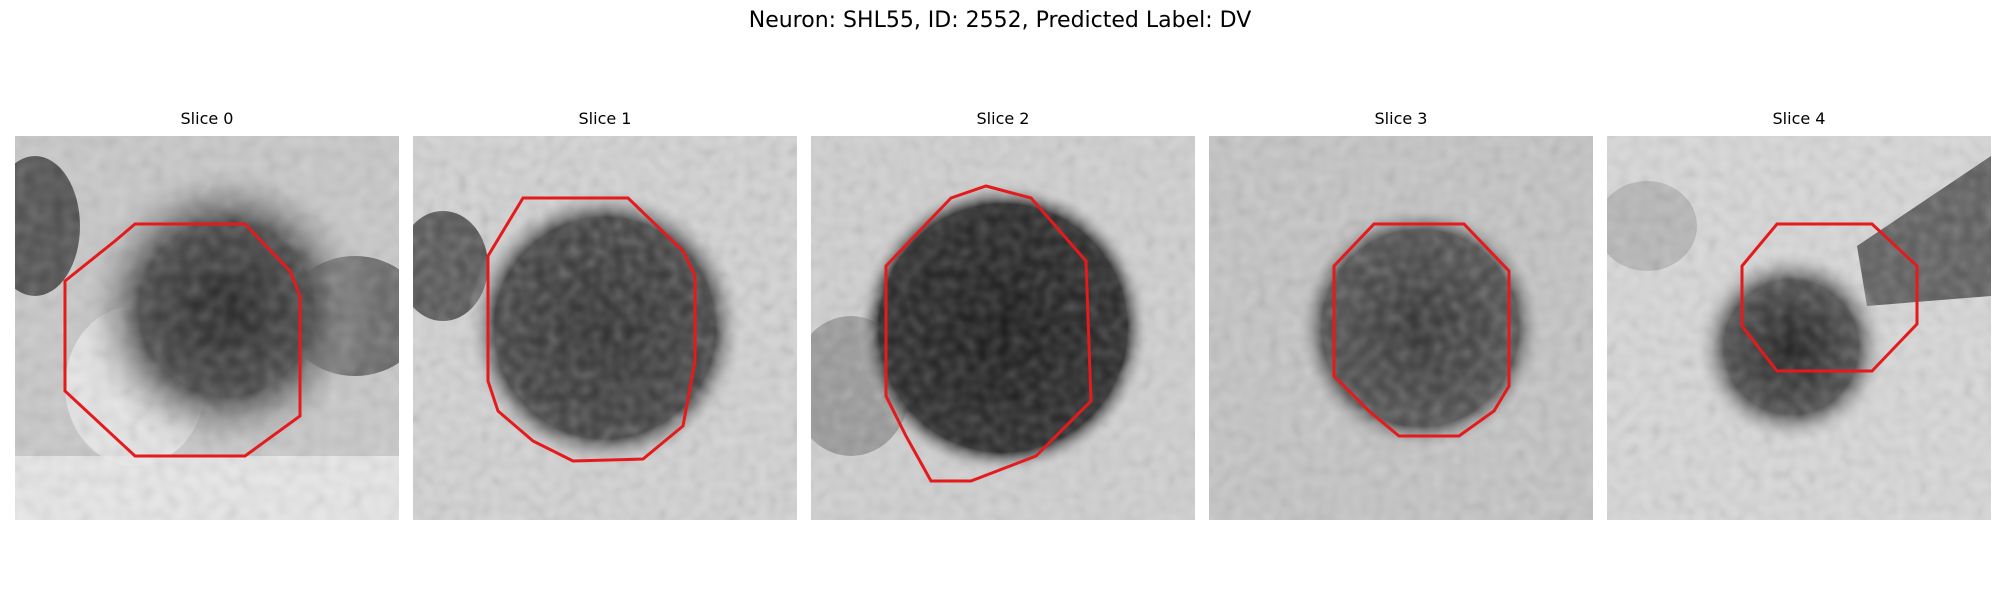 The width and height of the screenshot is (2000, 600). What do you see at coordinates (1401, 118) in the screenshot?
I see `slice-3-title: Slice 3` at bounding box center [1401, 118].